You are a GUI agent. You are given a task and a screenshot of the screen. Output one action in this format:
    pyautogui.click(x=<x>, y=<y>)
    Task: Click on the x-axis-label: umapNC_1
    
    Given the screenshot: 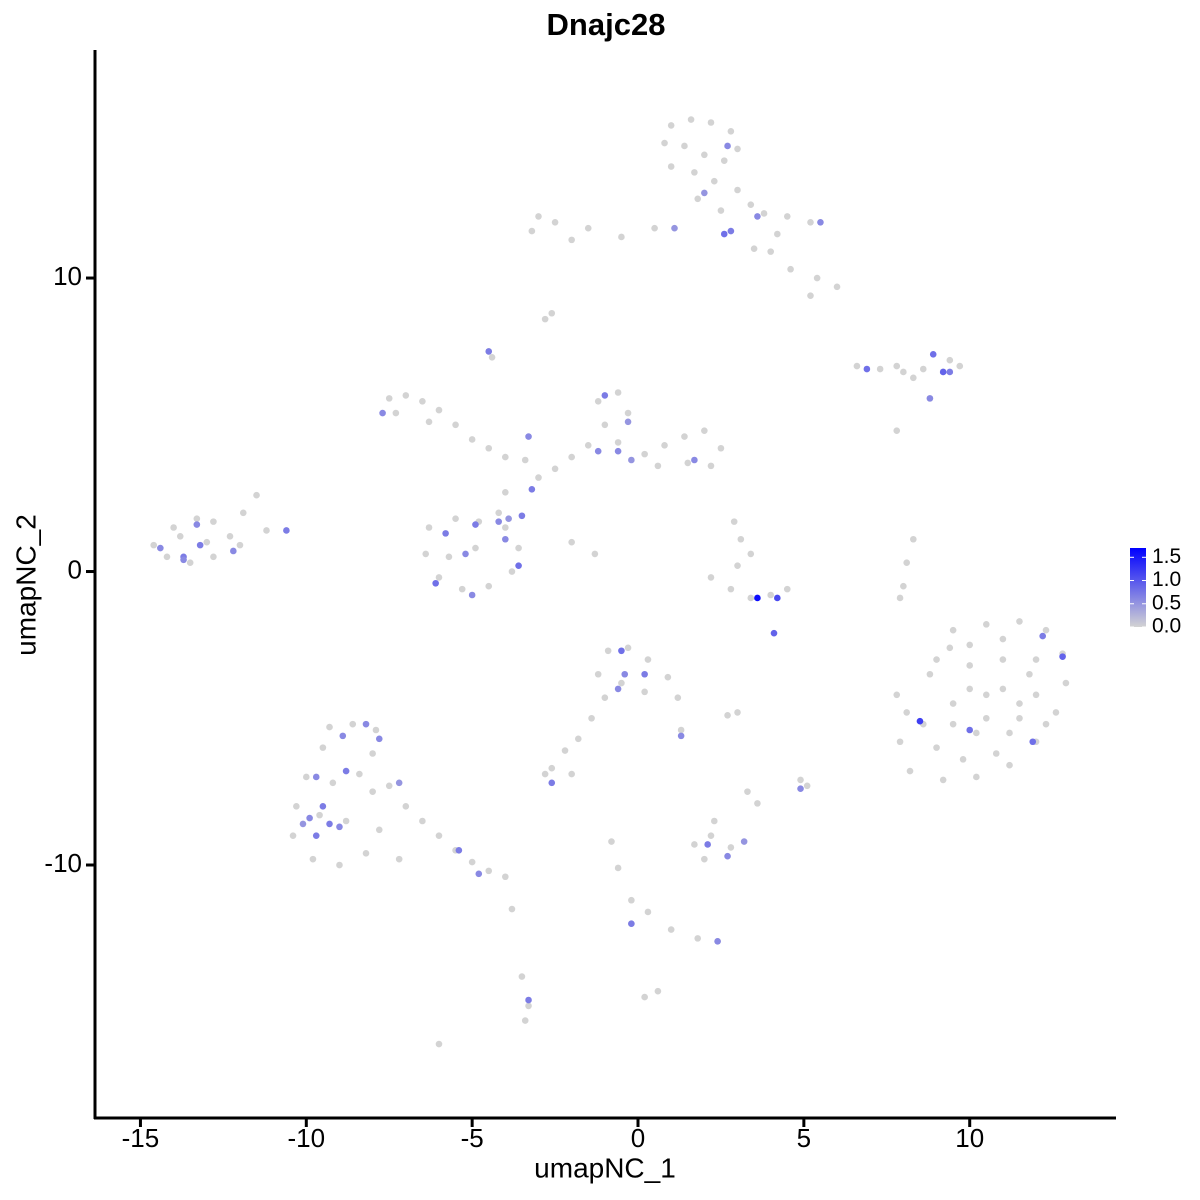 What is the action you would take?
    pyautogui.click(x=605, y=1167)
    